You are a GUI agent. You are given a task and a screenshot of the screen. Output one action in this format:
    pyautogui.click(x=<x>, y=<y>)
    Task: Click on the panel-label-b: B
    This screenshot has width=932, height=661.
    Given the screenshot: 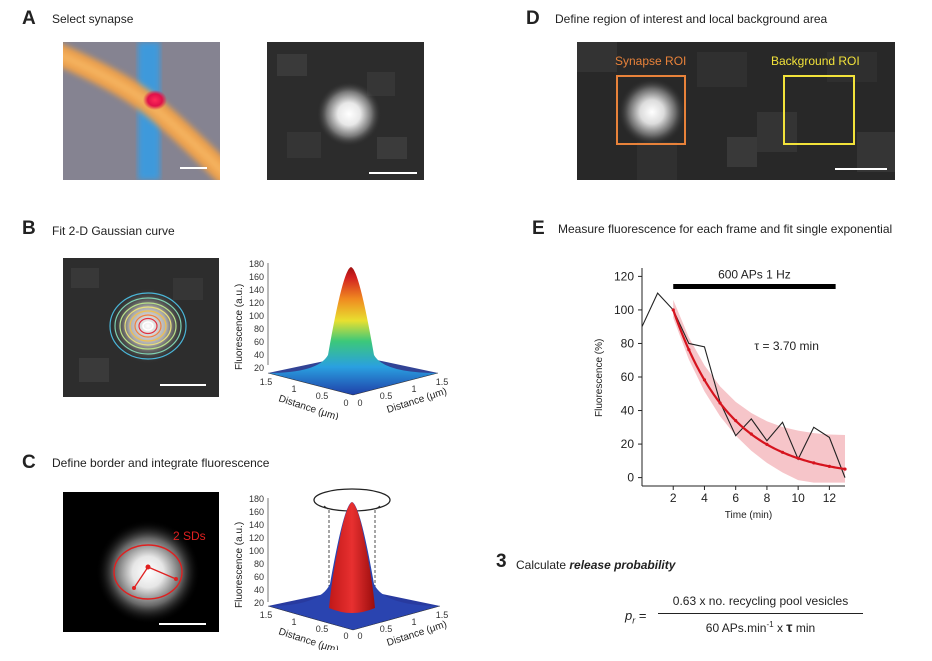 What is the action you would take?
    pyautogui.click(x=29, y=228)
    